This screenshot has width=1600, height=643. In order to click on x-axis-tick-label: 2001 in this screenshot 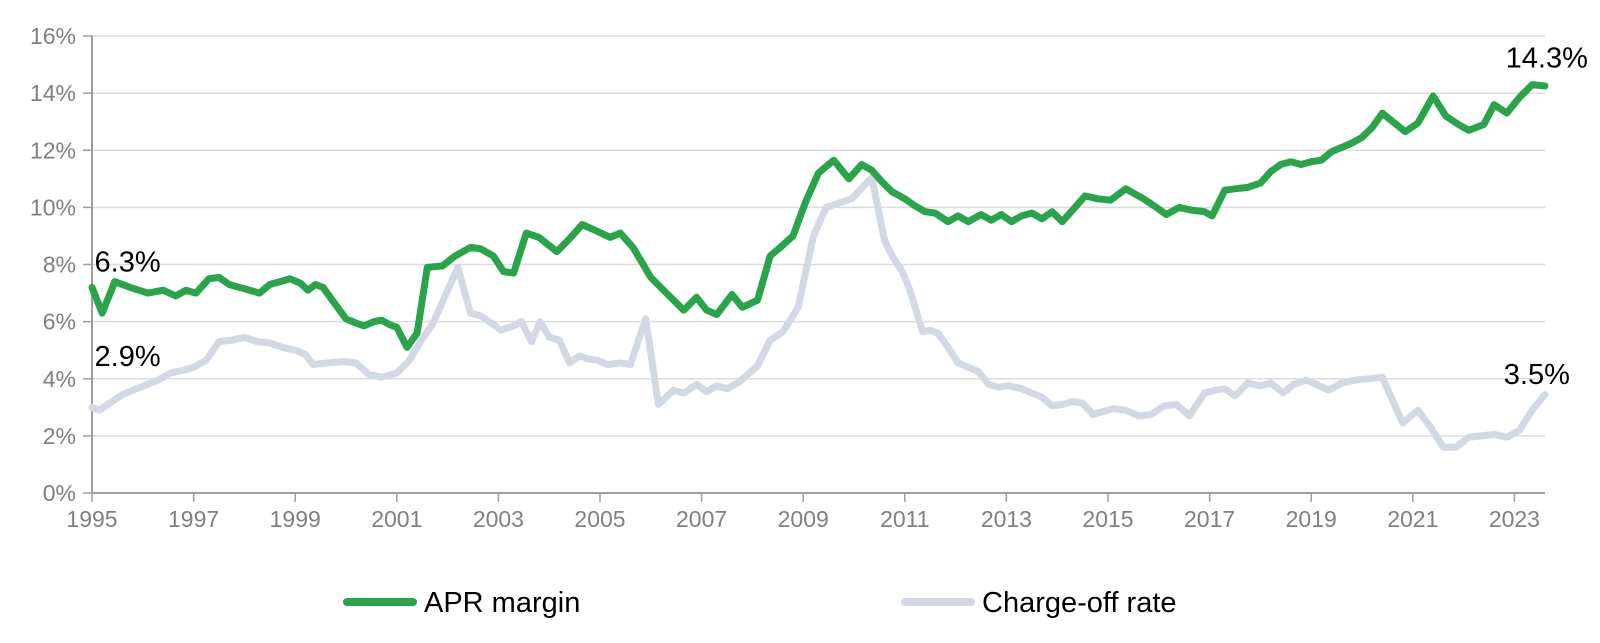, I will do `click(396, 519)`.